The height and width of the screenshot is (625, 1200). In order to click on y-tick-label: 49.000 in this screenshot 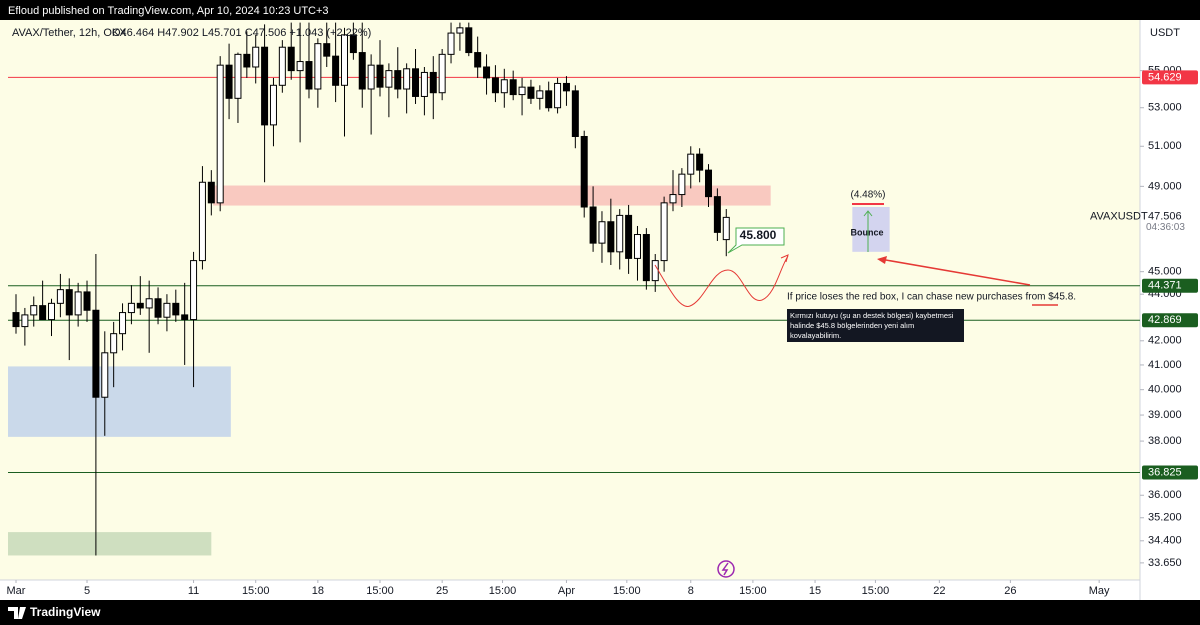, I will do `click(1165, 186)`.